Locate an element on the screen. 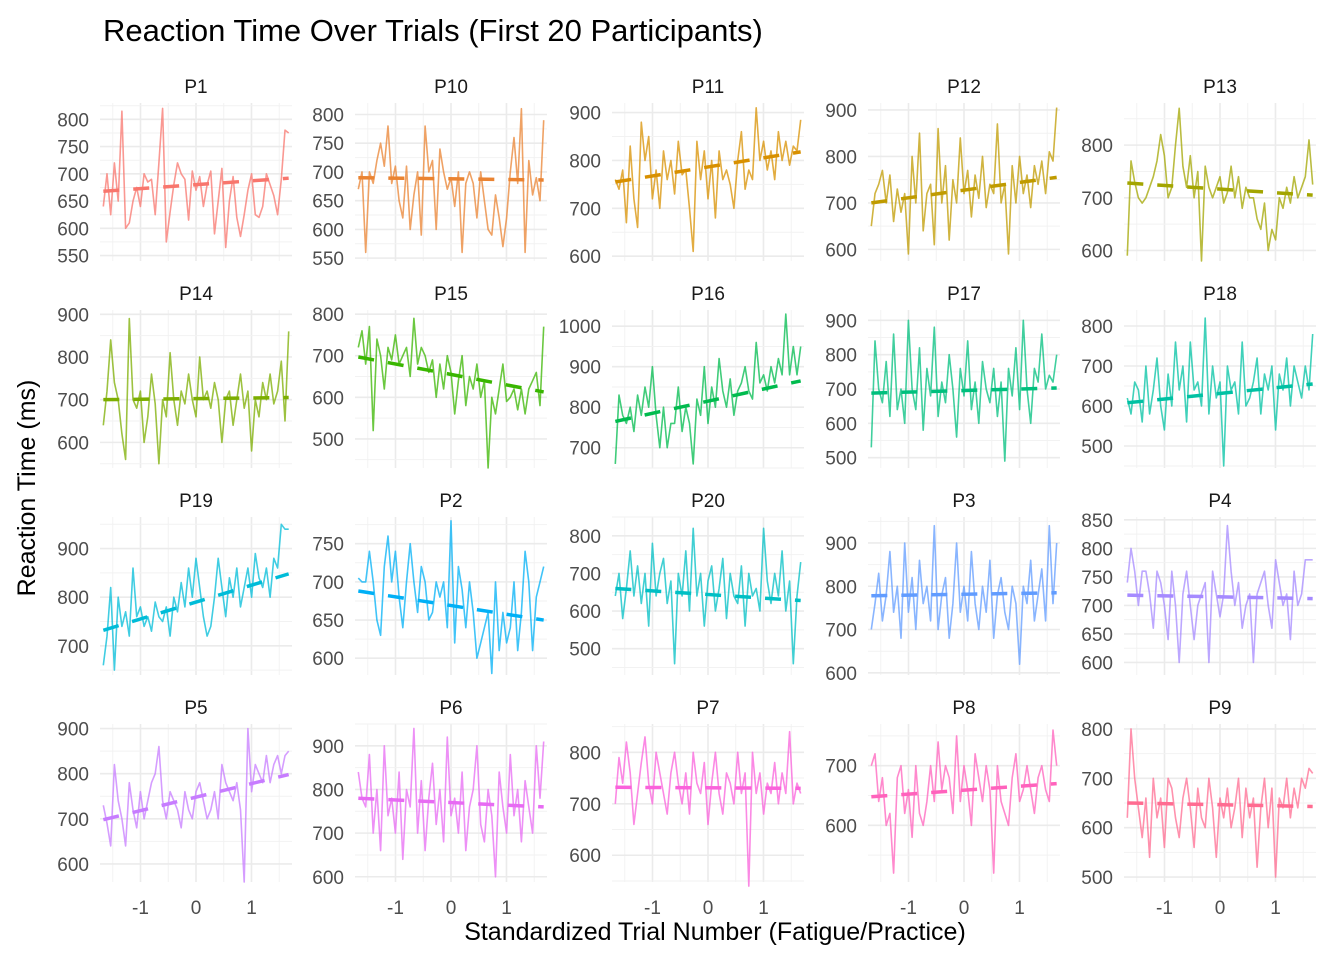  series-line-p18 is located at coordinates (1220, 392).